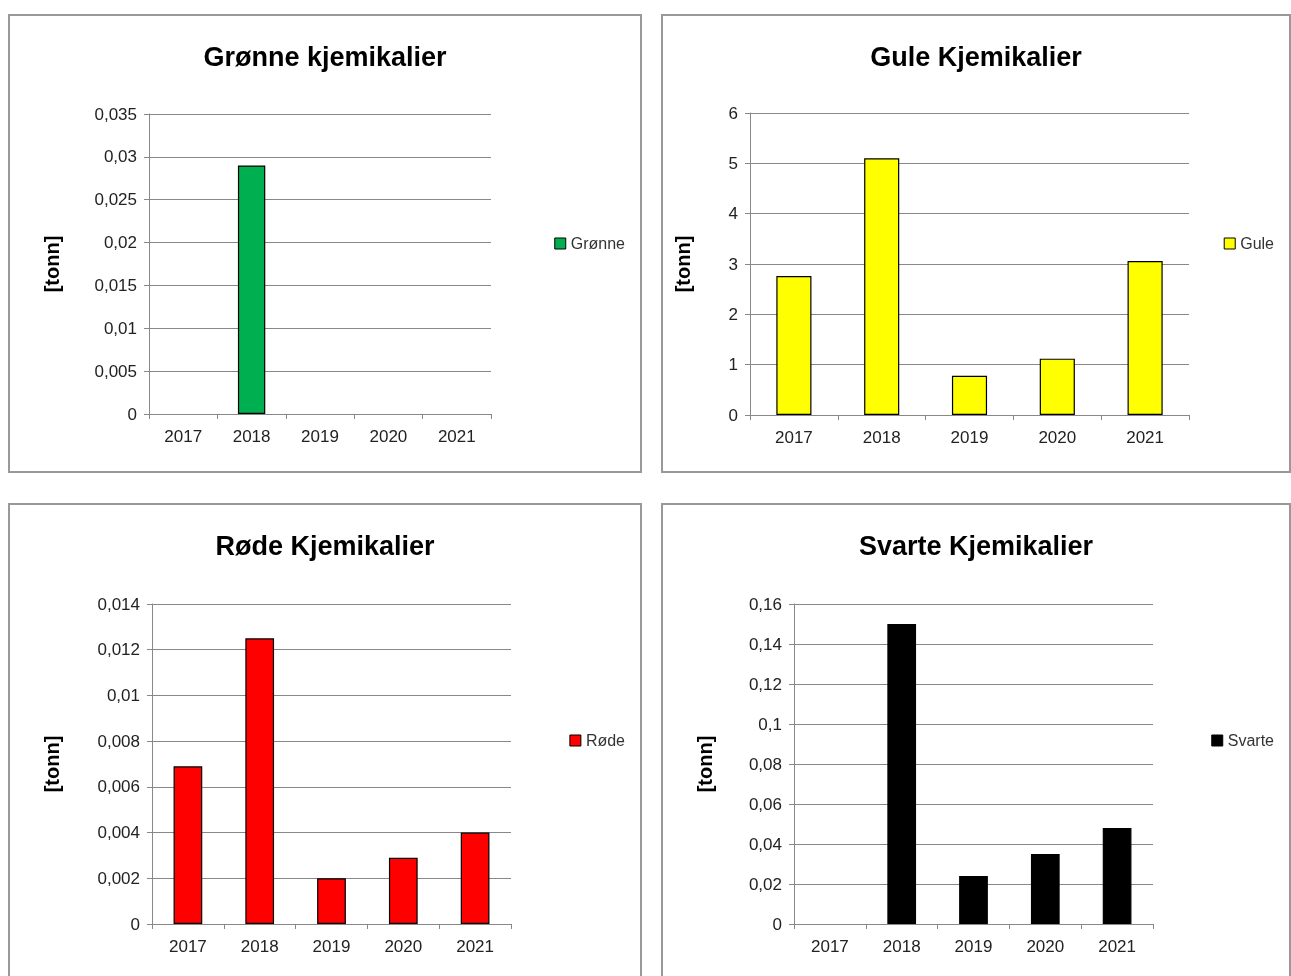 Image resolution: width=1291 pixels, height=976 pixels. What do you see at coordinates (733, 365) in the screenshot?
I see `y-tick-label: 1` at bounding box center [733, 365].